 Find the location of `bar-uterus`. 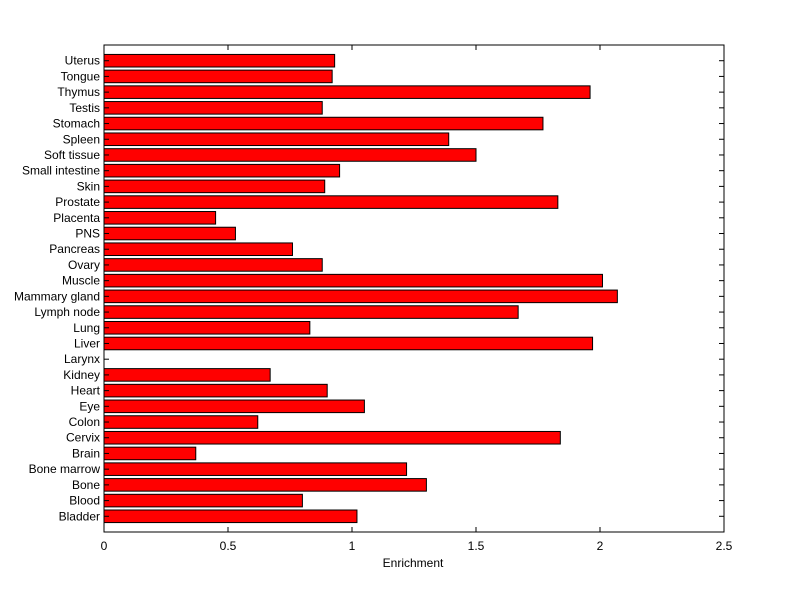

bar-uterus is located at coordinates (219, 60).